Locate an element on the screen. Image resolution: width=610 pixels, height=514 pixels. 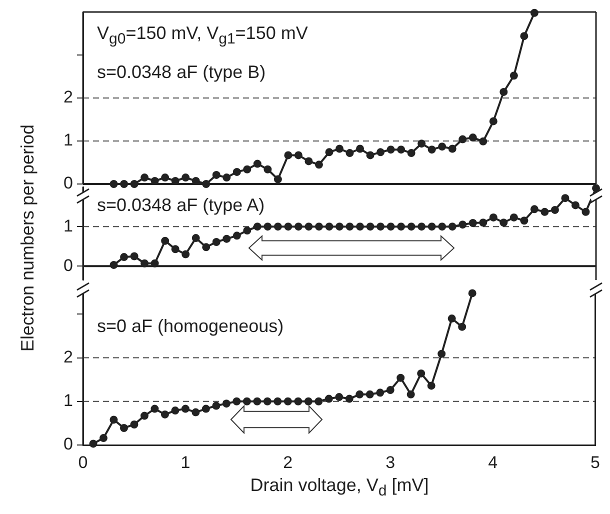
x-tick-label: 5 is located at coordinates (595, 462).